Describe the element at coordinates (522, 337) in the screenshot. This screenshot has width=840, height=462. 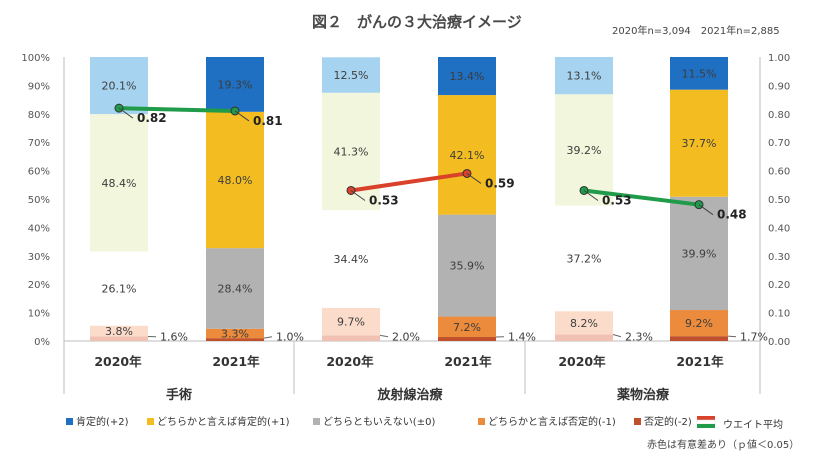
I see `negative-label: 1.4%` at that location.